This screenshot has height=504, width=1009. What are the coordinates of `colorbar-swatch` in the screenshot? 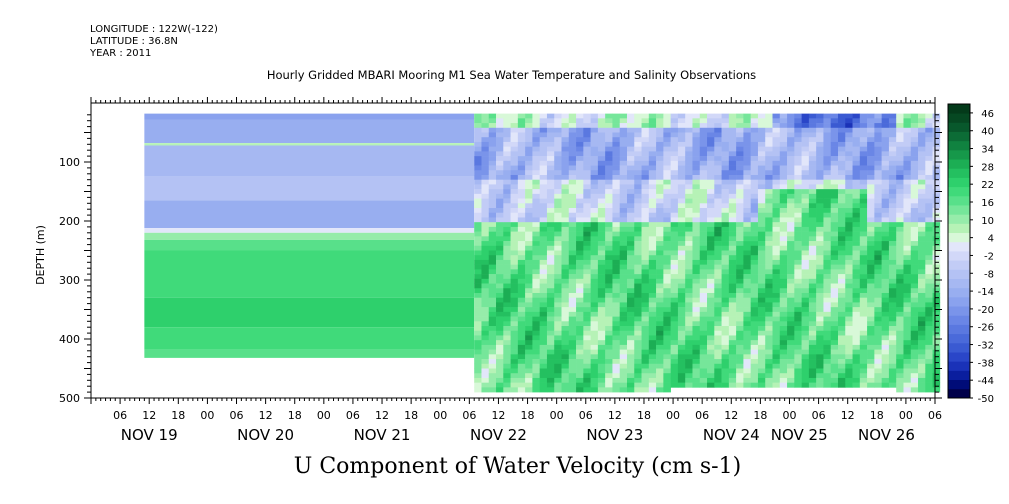 It's located at (959, 366).